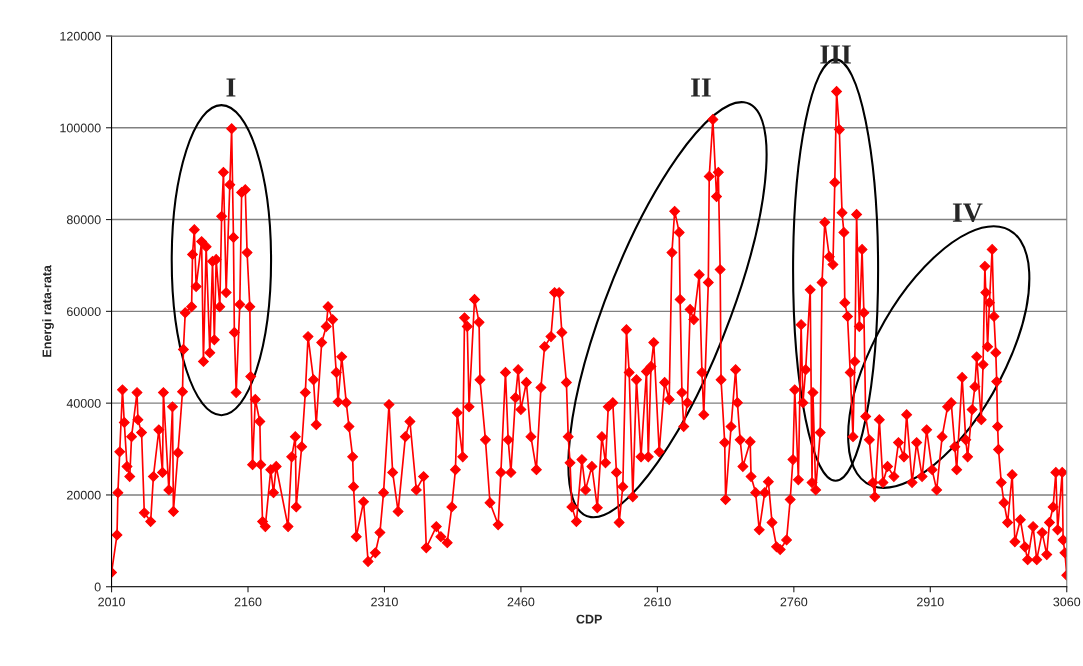 The width and height of the screenshot is (1083, 666). Describe the element at coordinates (248, 602) in the screenshot. I see `x-tick-label: 2160` at that location.